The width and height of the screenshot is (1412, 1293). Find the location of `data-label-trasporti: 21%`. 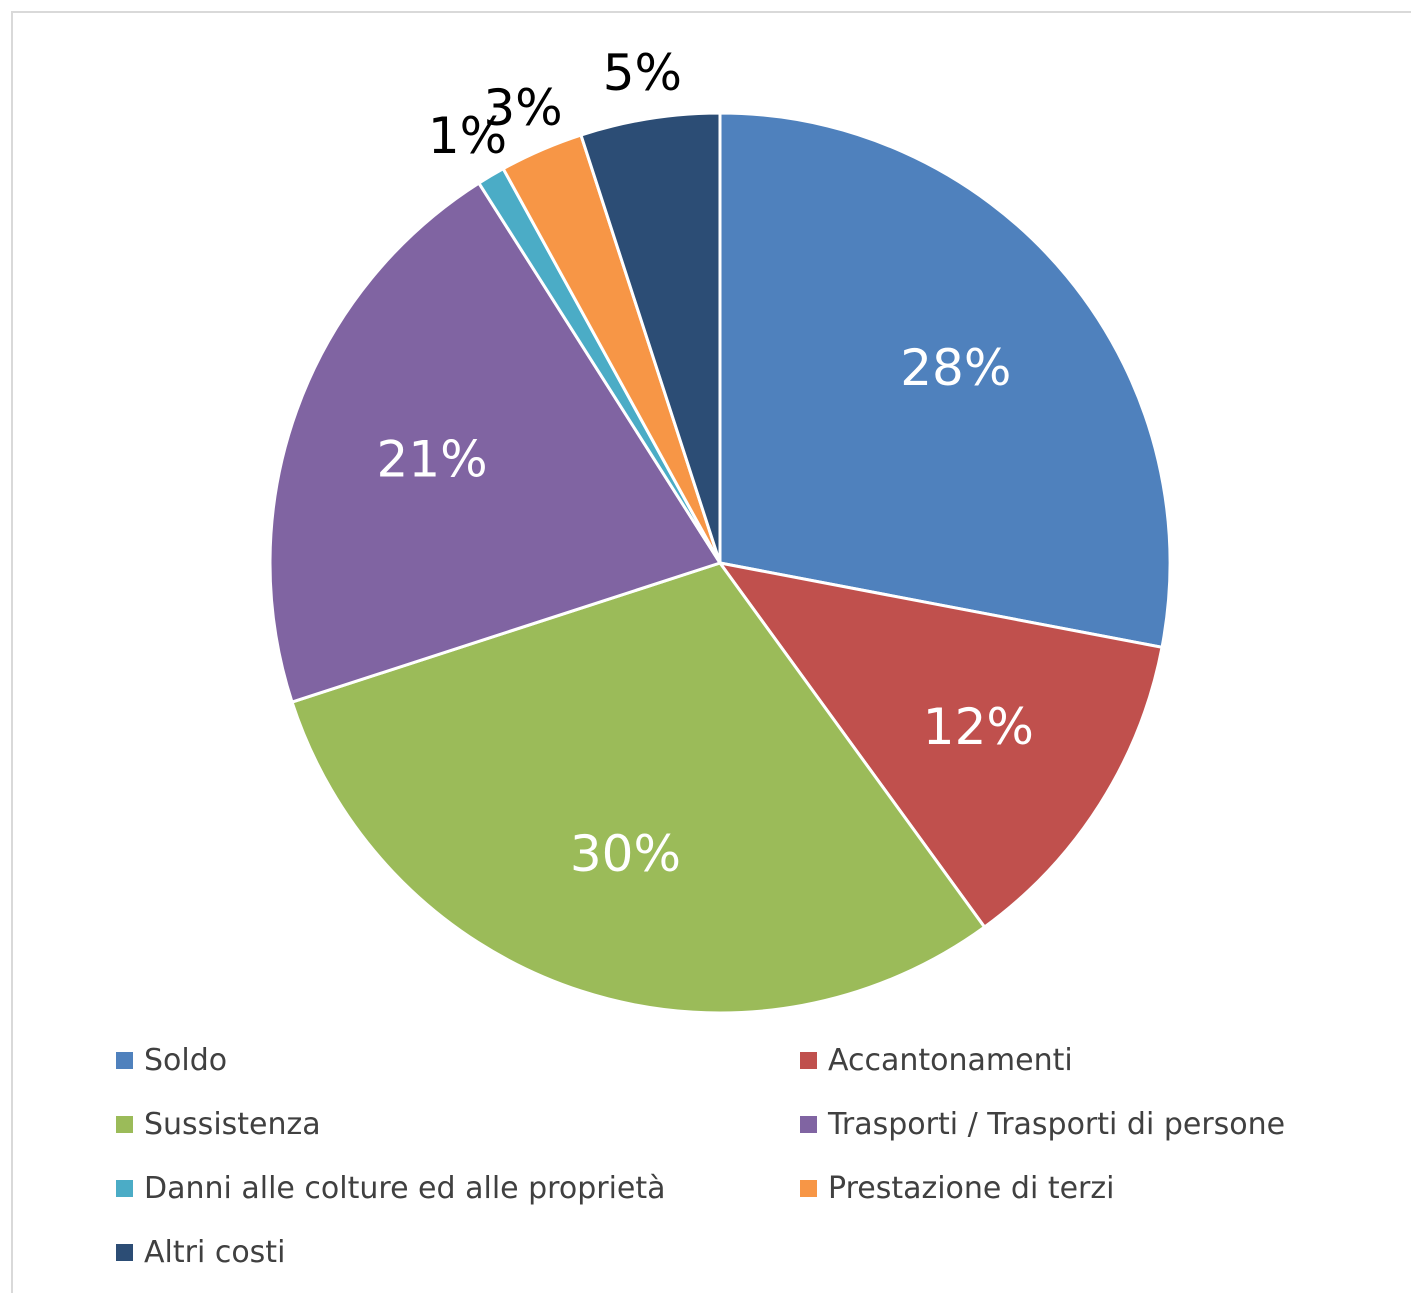

data-label-trasporti: 21% is located at coordinates (432, 459).